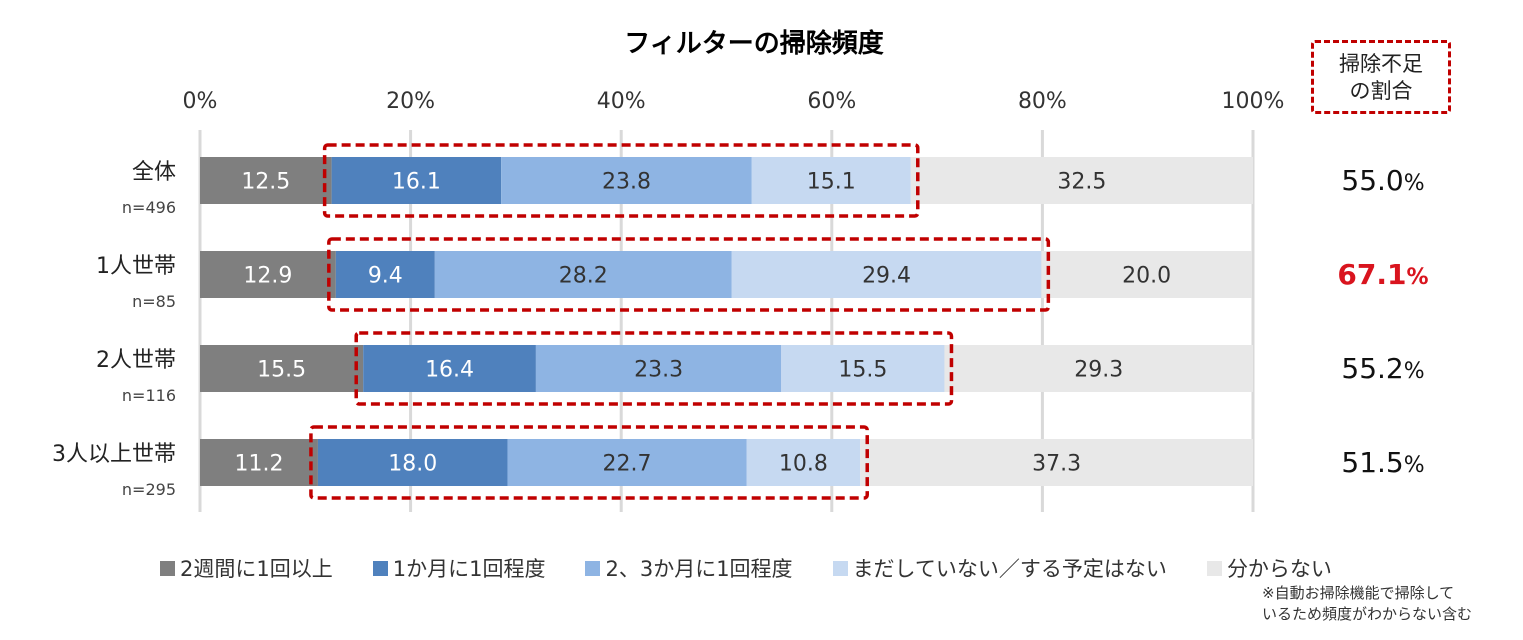  Describe the element at coordinates (1372, 368) in the screenshot. I see `ratio-number: 55.2` at that location.